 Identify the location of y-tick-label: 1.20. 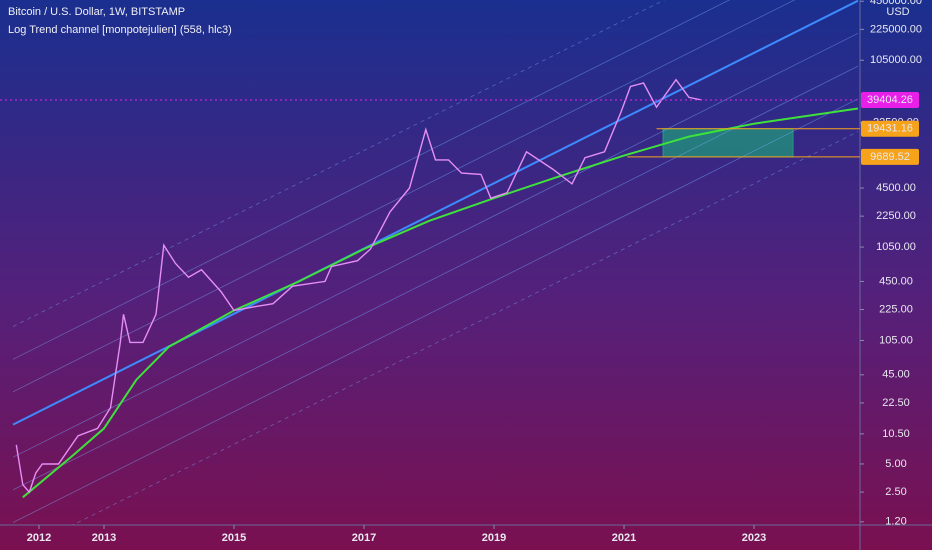
(895, 522).